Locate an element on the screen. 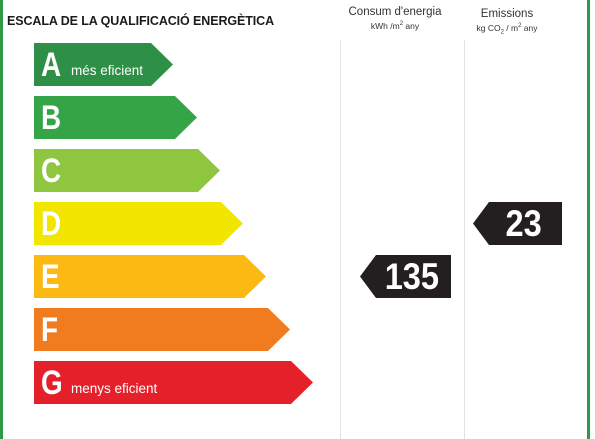  rating-bar-g: G menys eficient is located at coordinates (173, 382).